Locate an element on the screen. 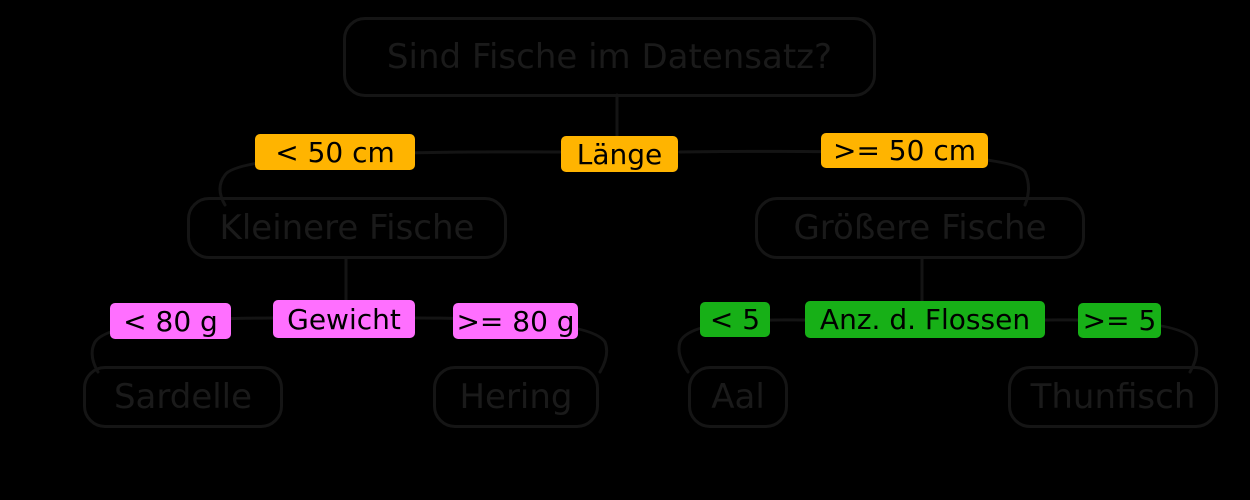 The image size is (1250, 500). smaller-fish-node: Kleinere Fische is located at coordinates (347, 228).